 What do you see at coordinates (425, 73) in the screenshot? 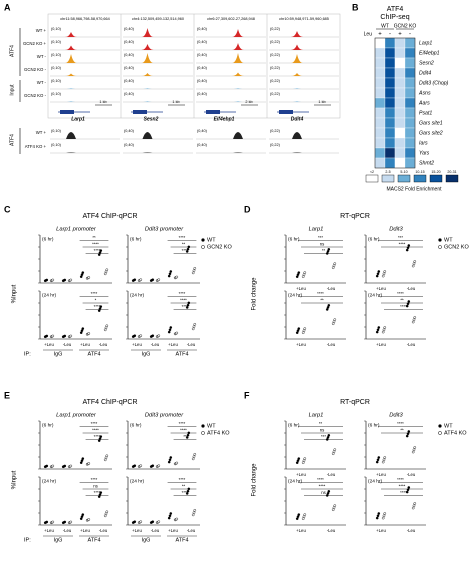
I see `gene-name: Ddit4` at bounding box center [425, 73].